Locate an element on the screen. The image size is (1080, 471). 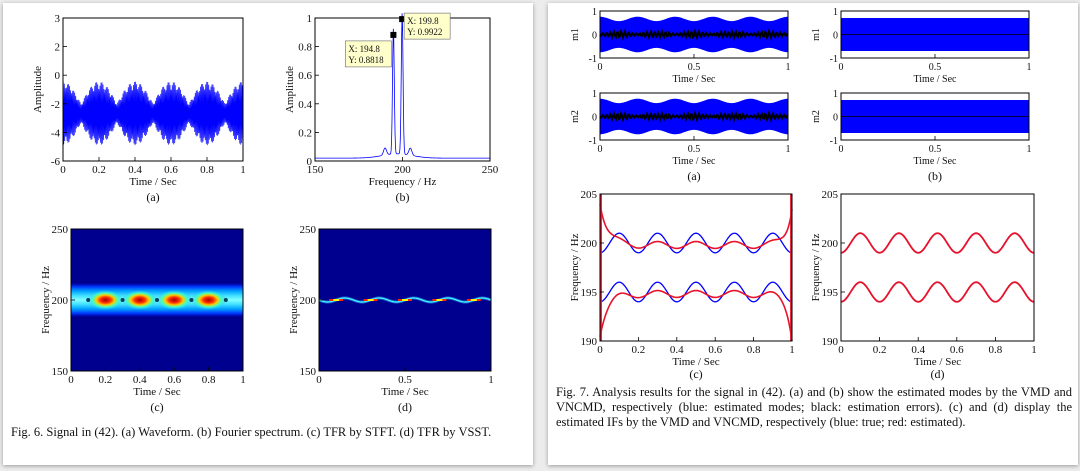
fig7c-xtick-label: 0.6 is located at coordinates (715, 350).